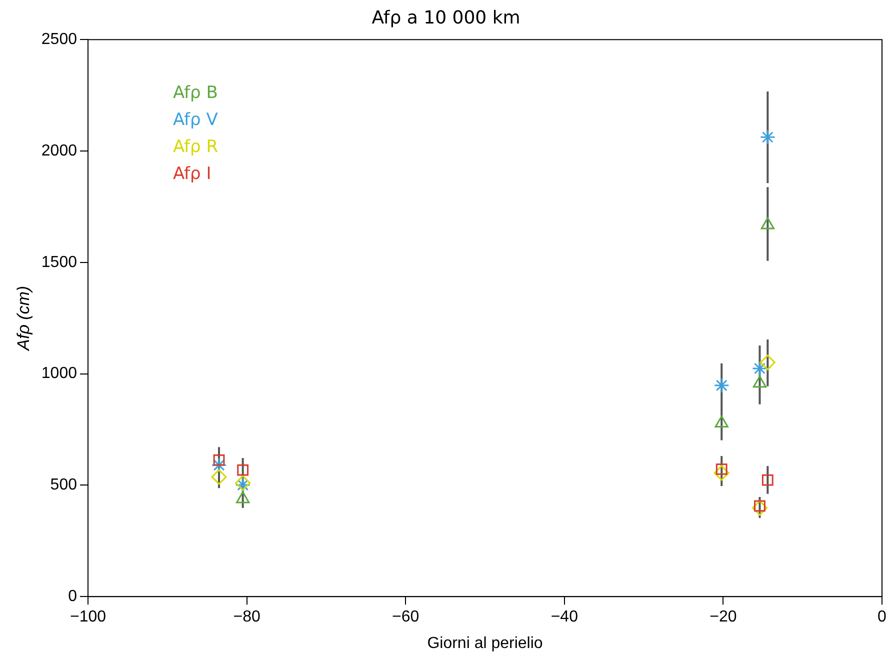  What do you see at coordinates (195, 120) in the screenshot?
I see `text: Afρ V` at bounding box center [195, 120].